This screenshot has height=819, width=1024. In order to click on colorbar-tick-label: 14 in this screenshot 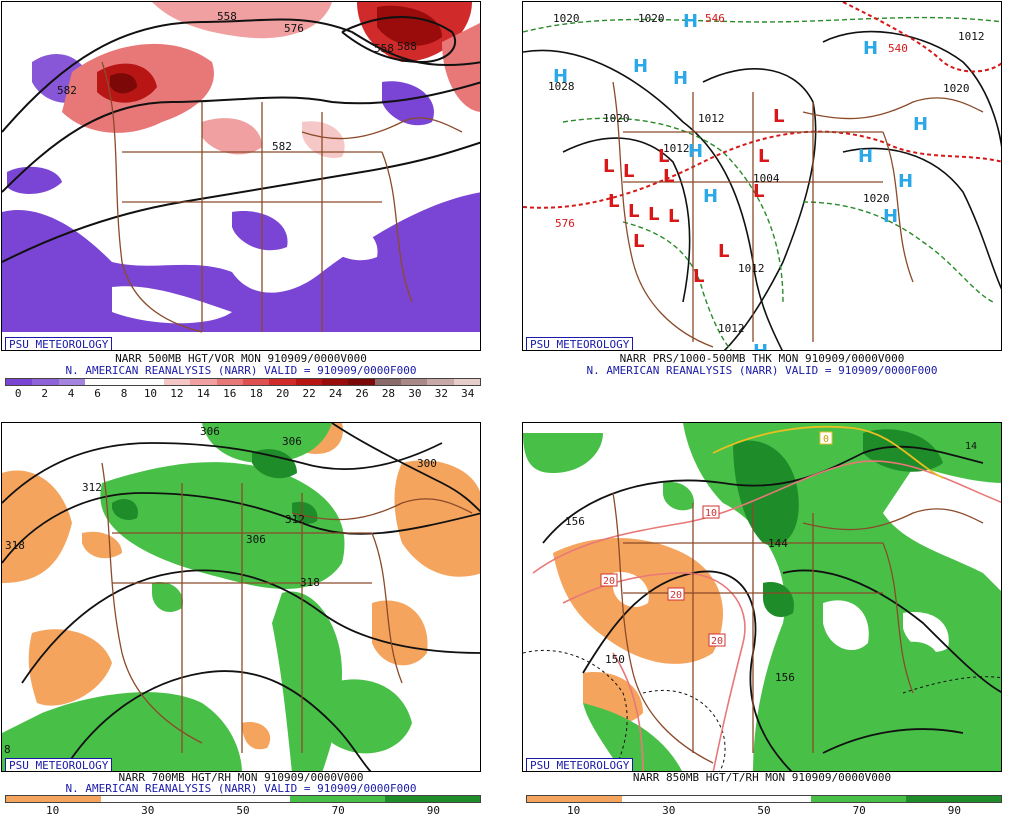, I will do `click(203, 393)`.